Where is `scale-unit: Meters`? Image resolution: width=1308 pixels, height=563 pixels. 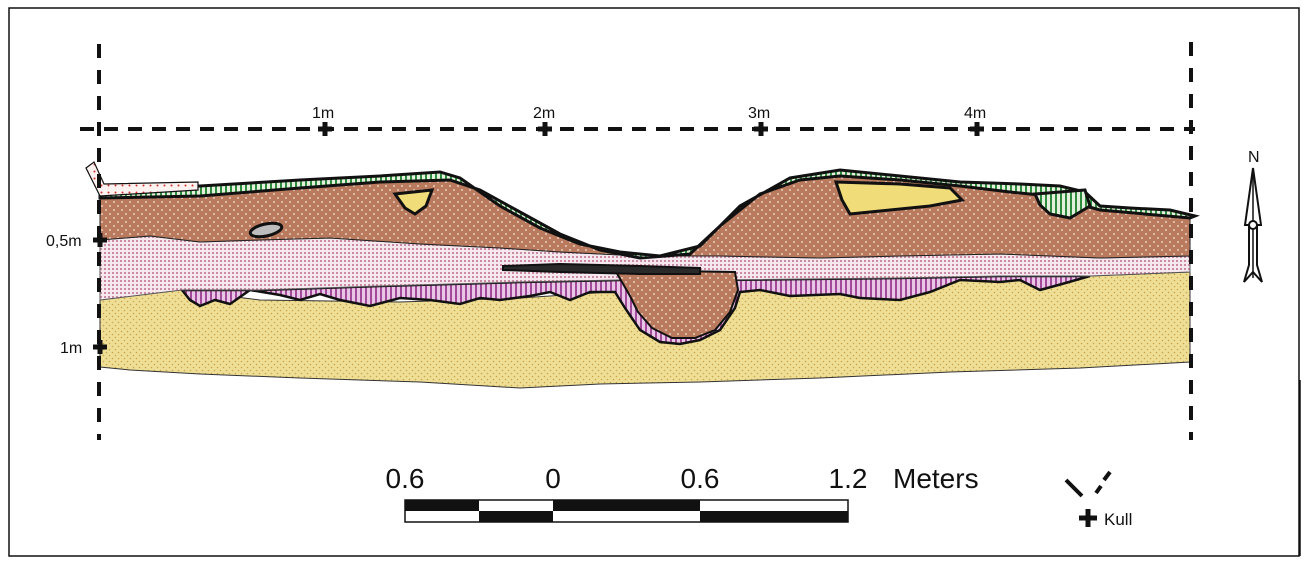 scale-unit: Meters is located at coordinates (936, 478).